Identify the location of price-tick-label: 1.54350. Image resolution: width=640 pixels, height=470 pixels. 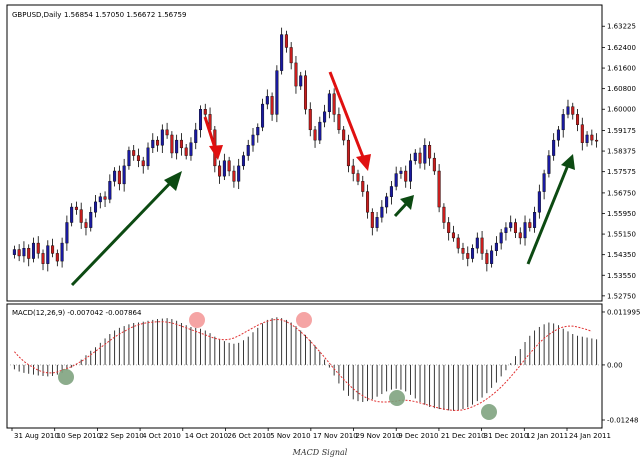
(621, 255).